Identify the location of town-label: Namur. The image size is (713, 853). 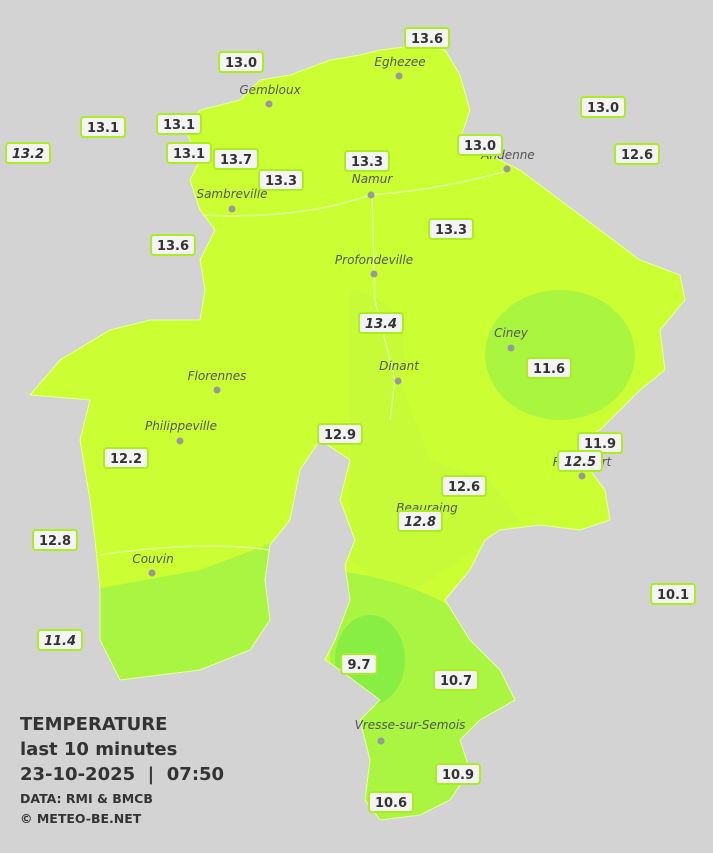
(373, 179).